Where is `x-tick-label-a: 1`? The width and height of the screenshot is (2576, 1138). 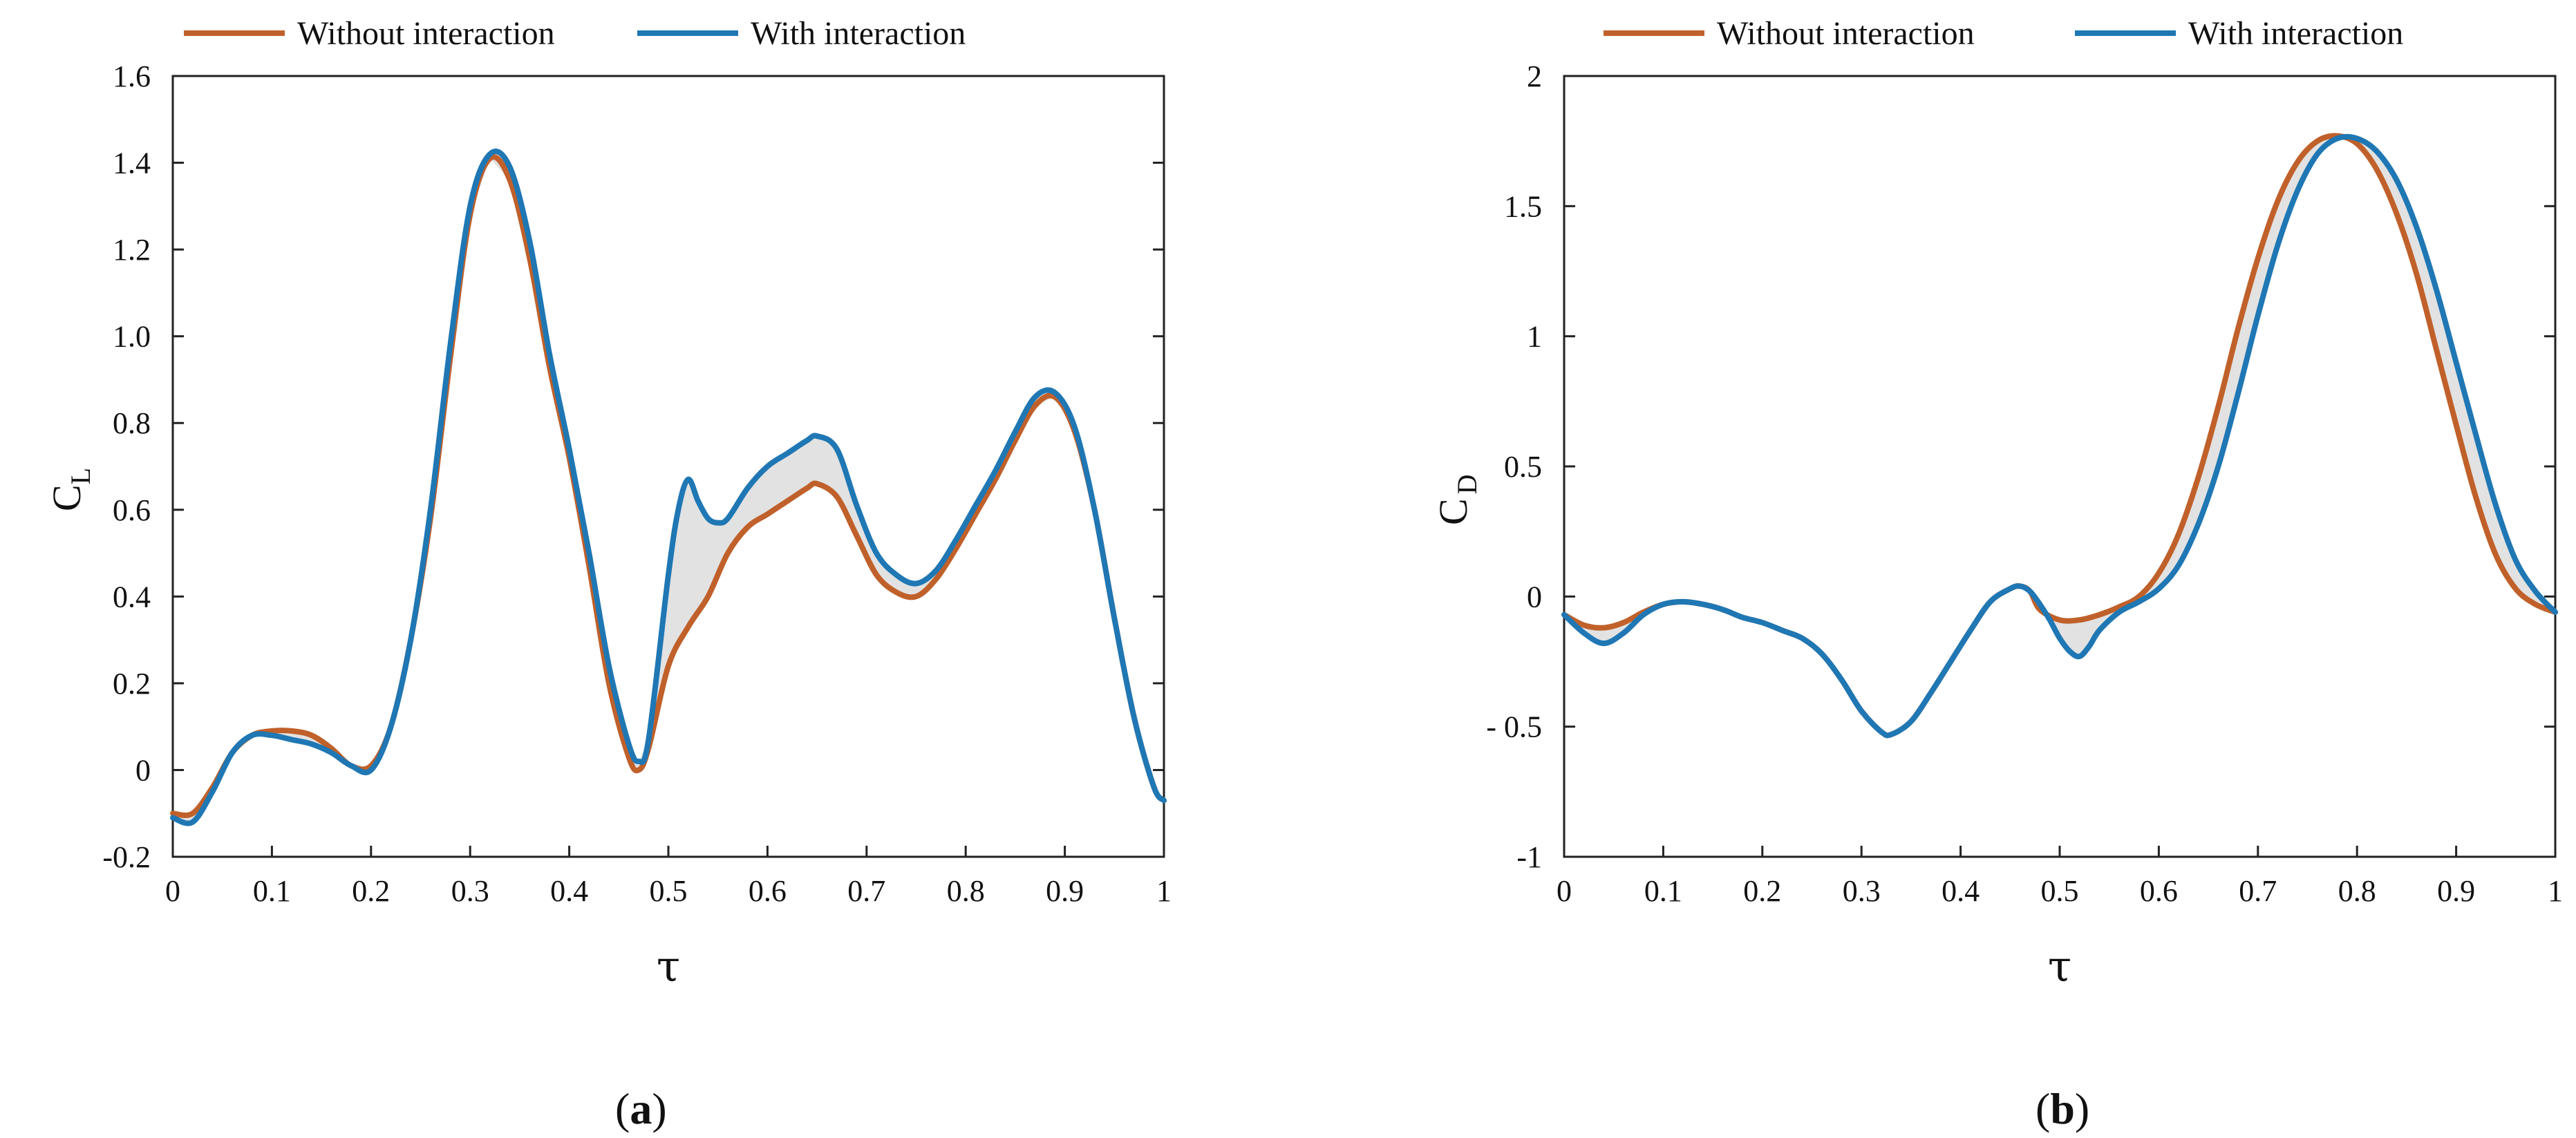 x-tick-label-a: 1 is located at coordinates (1164, 891).